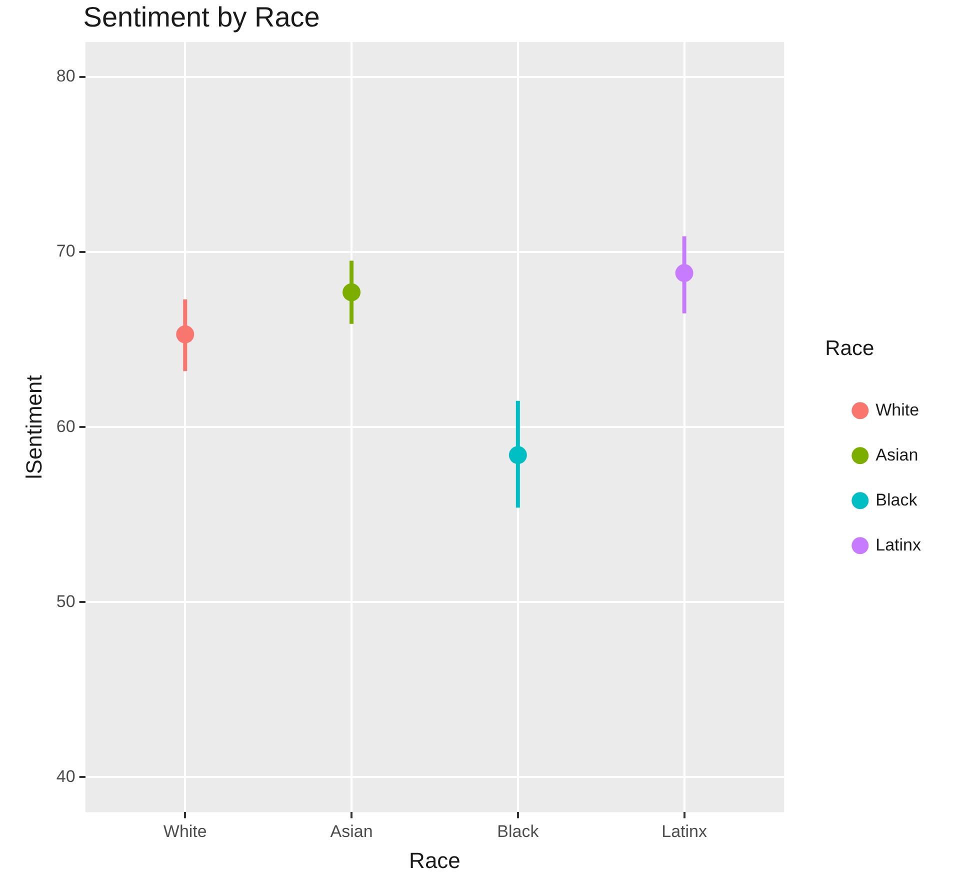  What do you see at coordinates (66, 76) in the screenshot?
I see `y-tick-label: 80` at bounding box center [66, 76].